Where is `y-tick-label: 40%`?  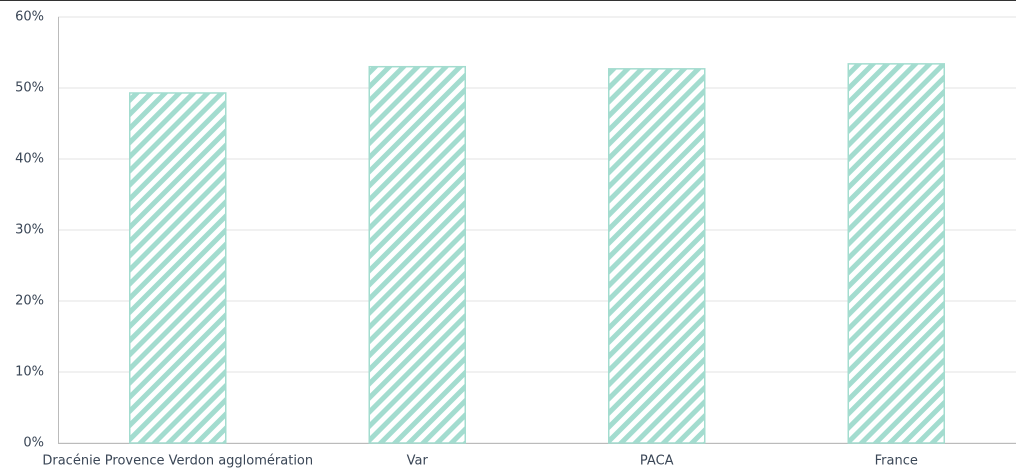
y-tick-label: 40% is located at coordinates (29, 159).